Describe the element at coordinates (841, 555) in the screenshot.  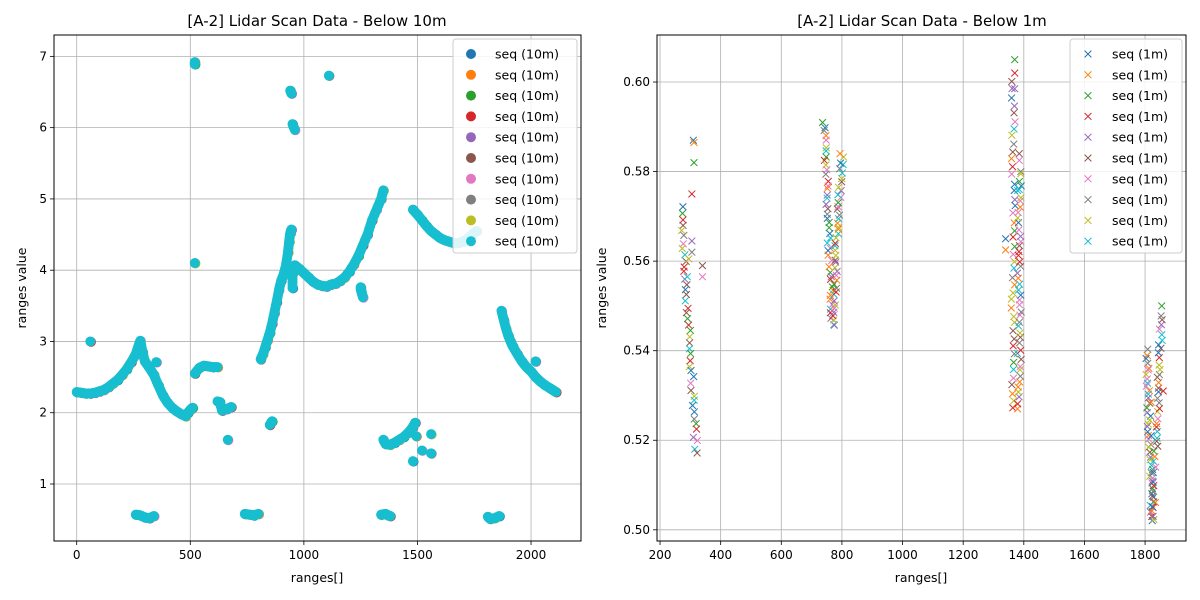
I see `x-tick-label: 800` at that location.